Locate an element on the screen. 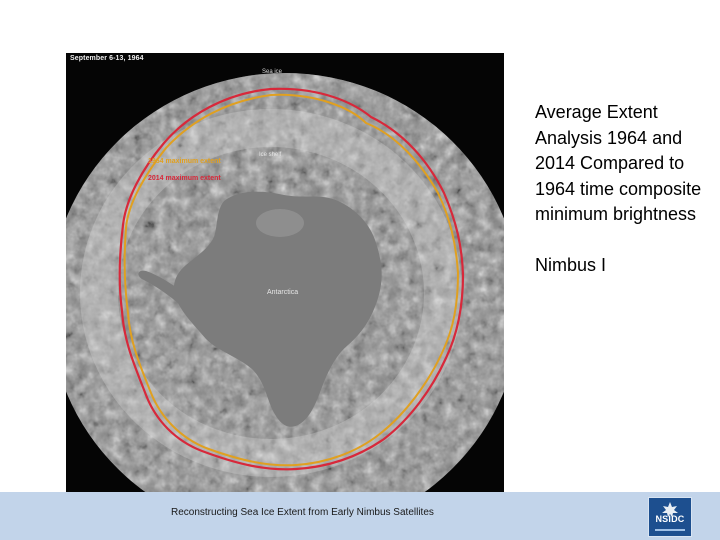 This screenshot has width=720, height=540. nsidc-logo-icon is located at coordinates (670, 516).